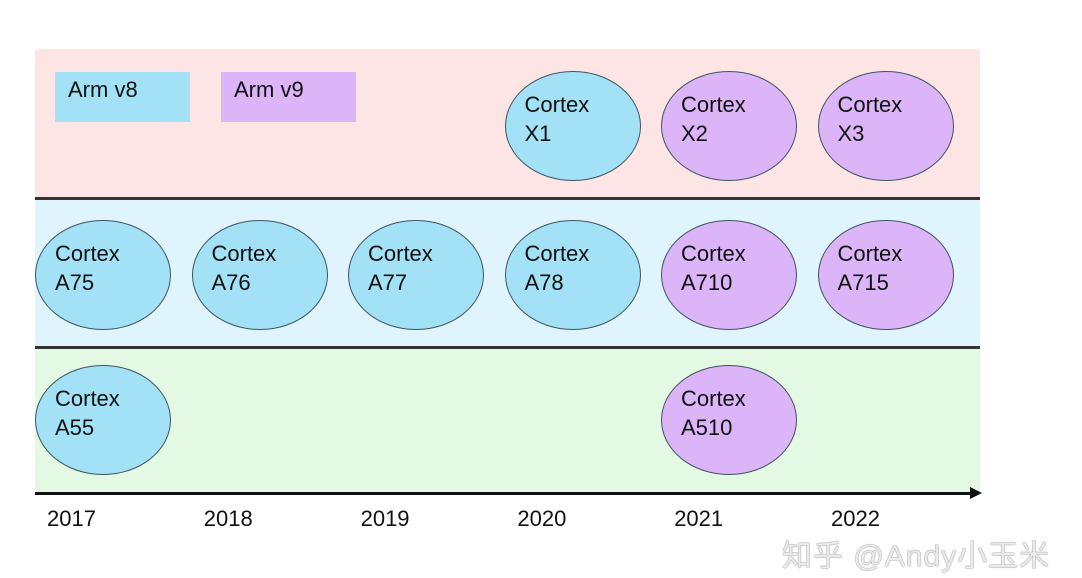 The height and width of the screenshot is (578, 1082). I want to click on core-node-a710: Cortex A710, so click(729, 275).